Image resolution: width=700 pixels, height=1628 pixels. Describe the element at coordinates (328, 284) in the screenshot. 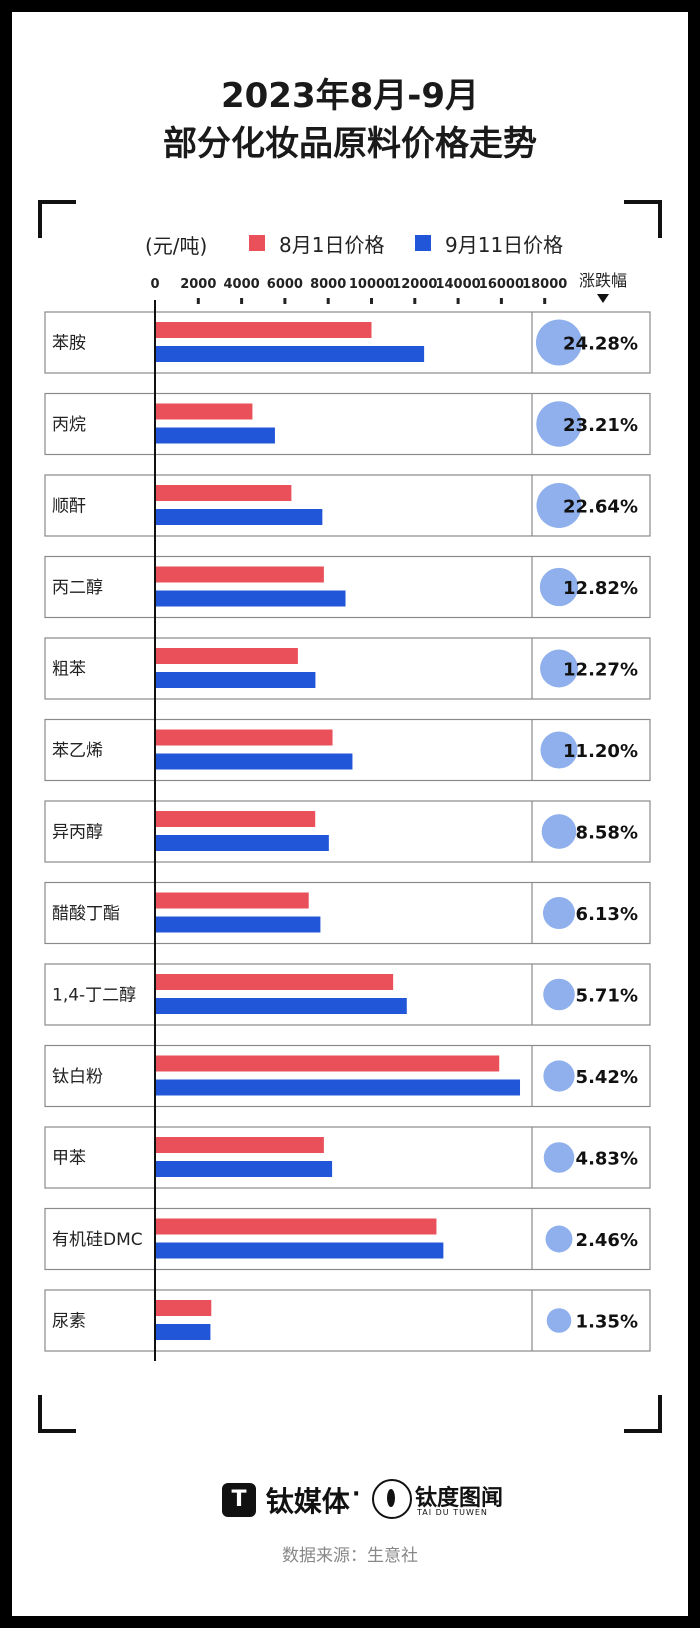

I see `x-tick-label: 8000` at that location.